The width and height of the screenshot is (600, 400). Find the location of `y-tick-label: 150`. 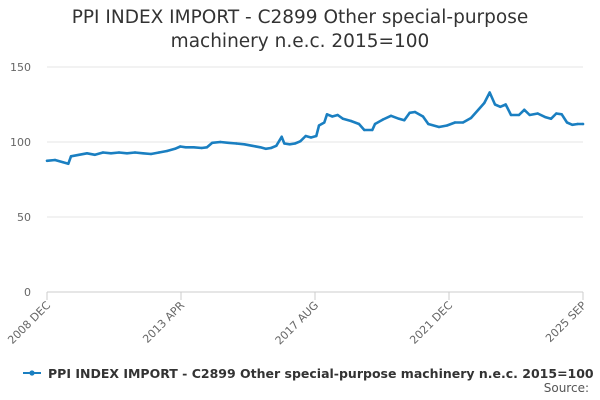

y-tick-label: 150 is located at coordinates (20, 67).